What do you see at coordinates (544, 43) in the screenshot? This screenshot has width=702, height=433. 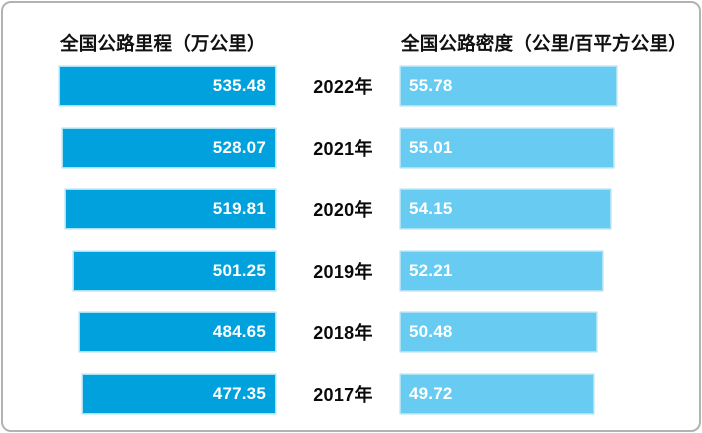 I see `density-chart-title: 全国公路密度（公里/百平方公里）` at bounding box center [544, 43].